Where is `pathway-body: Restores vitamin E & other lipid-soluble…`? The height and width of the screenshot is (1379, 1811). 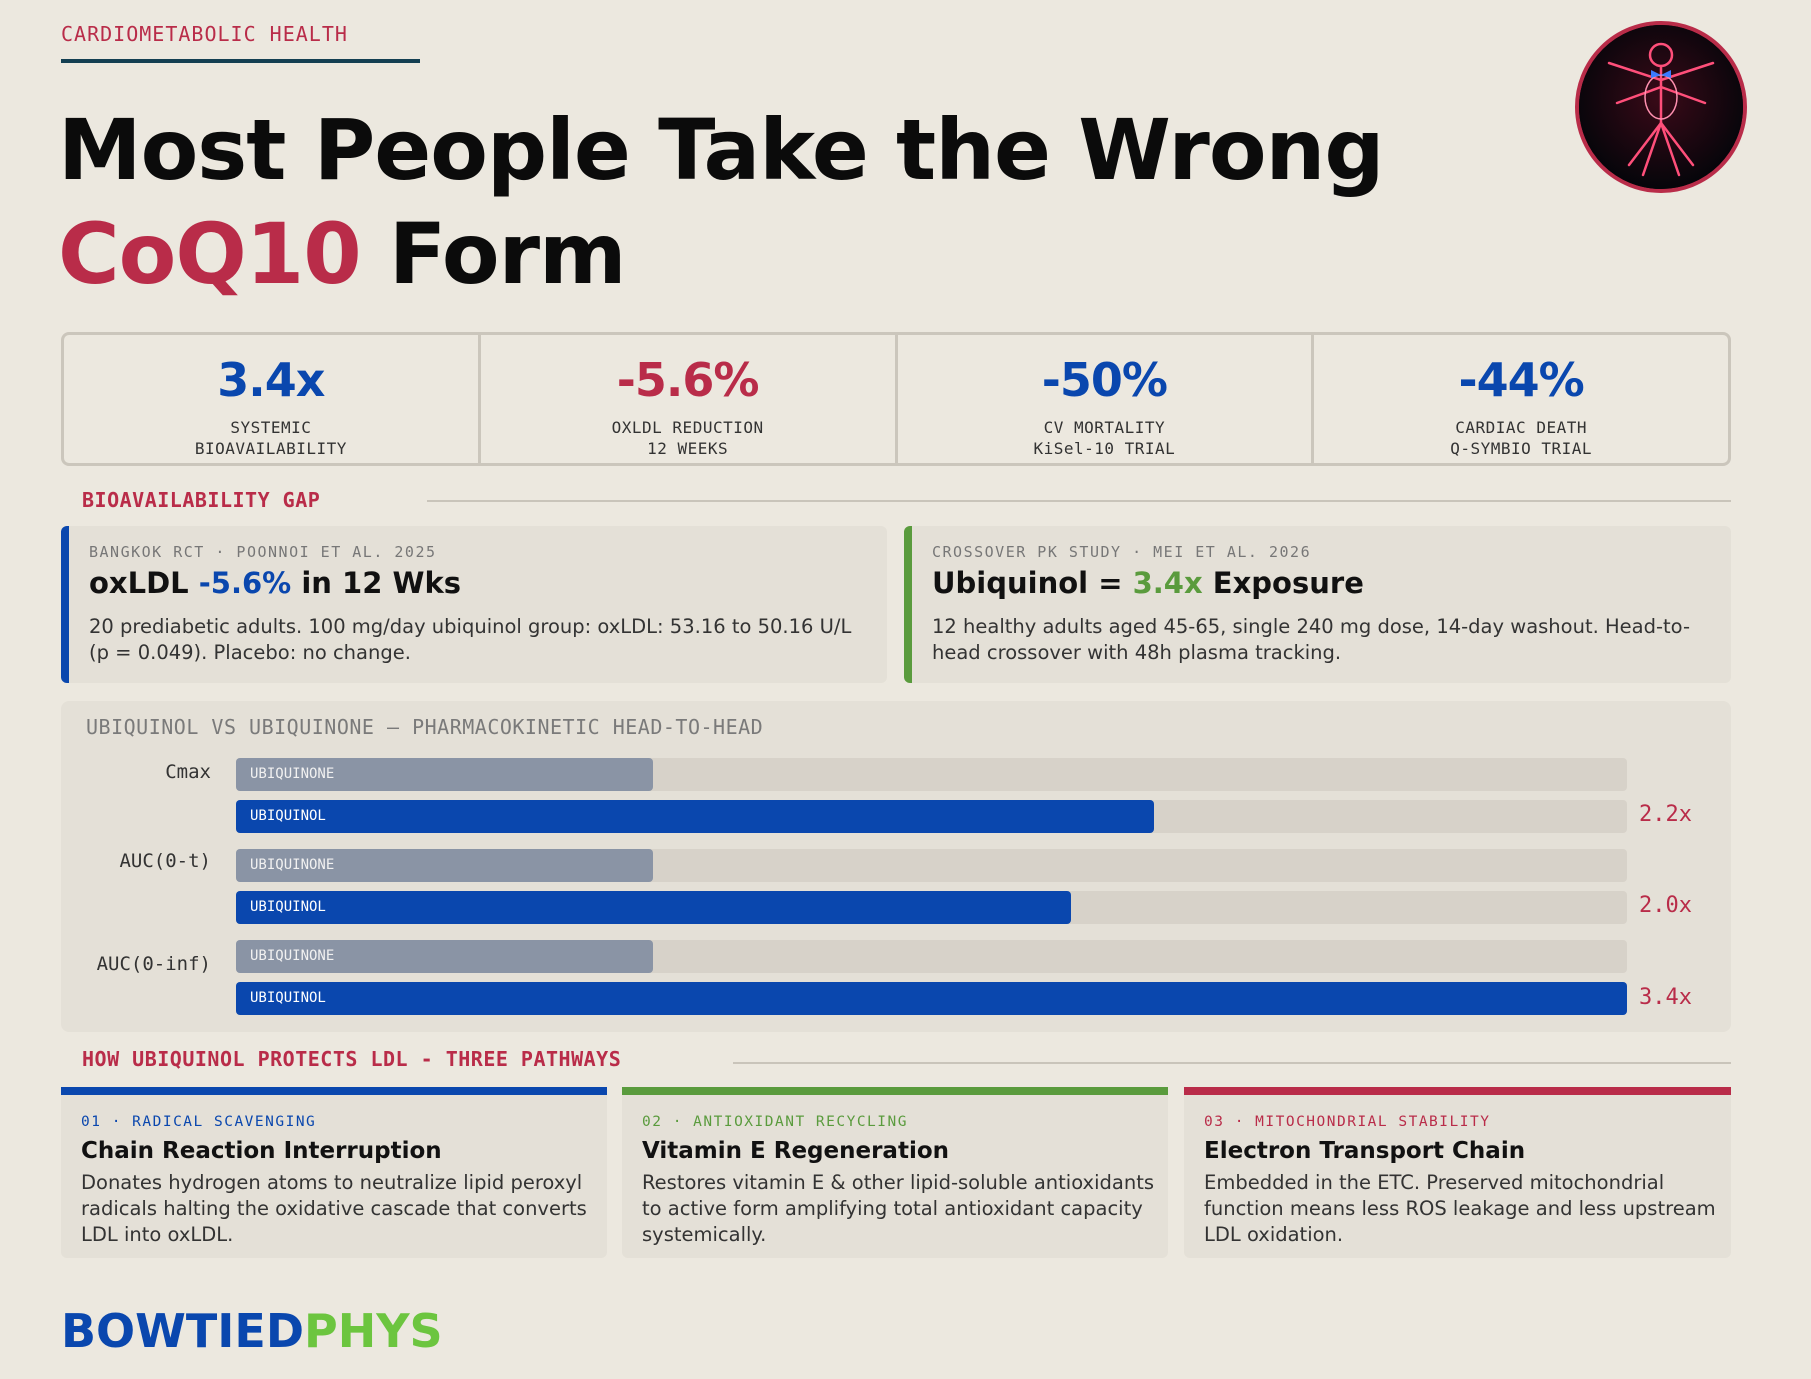 pathway-body: Restores vitamin E & other lipid-soluble… is located at coordinates (898, 1208).